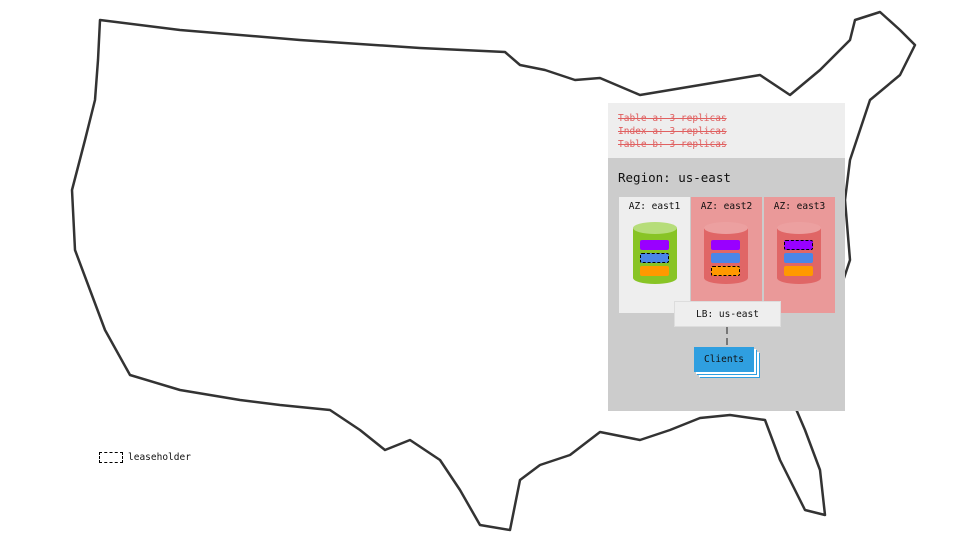  Describe the element at coordinates (726, 206) in the screenshot. I see `az-label: AZ: east2` at that location.